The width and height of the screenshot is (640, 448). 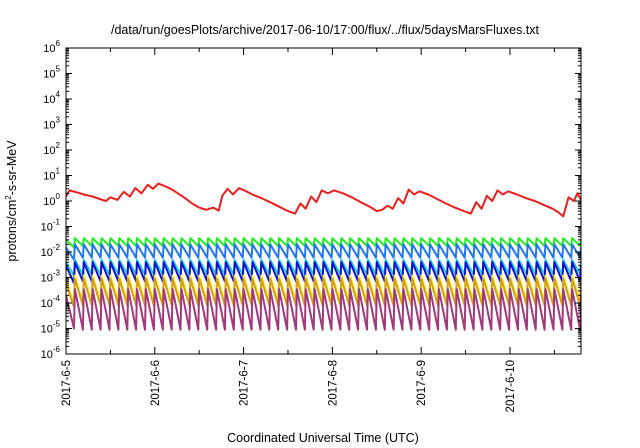 What do you see at coordinates (12, 231) in the screenshot?
I see `y-axis-label-base: protons/cm` at bounding box center [12, 231].